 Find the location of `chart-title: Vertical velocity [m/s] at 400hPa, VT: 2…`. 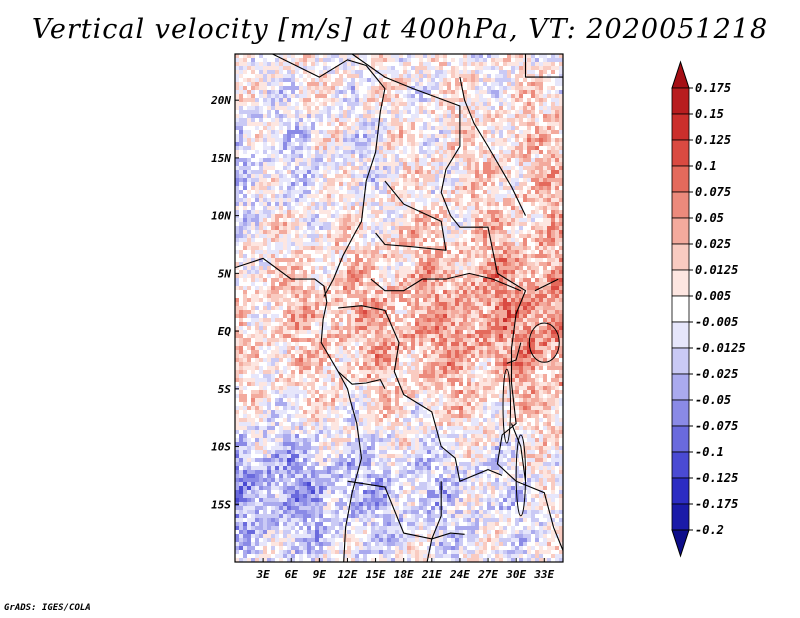

chart-title: Vertical velocity [m/s] at 400hPa, VT: 2… is located at coordinates (400, 29).